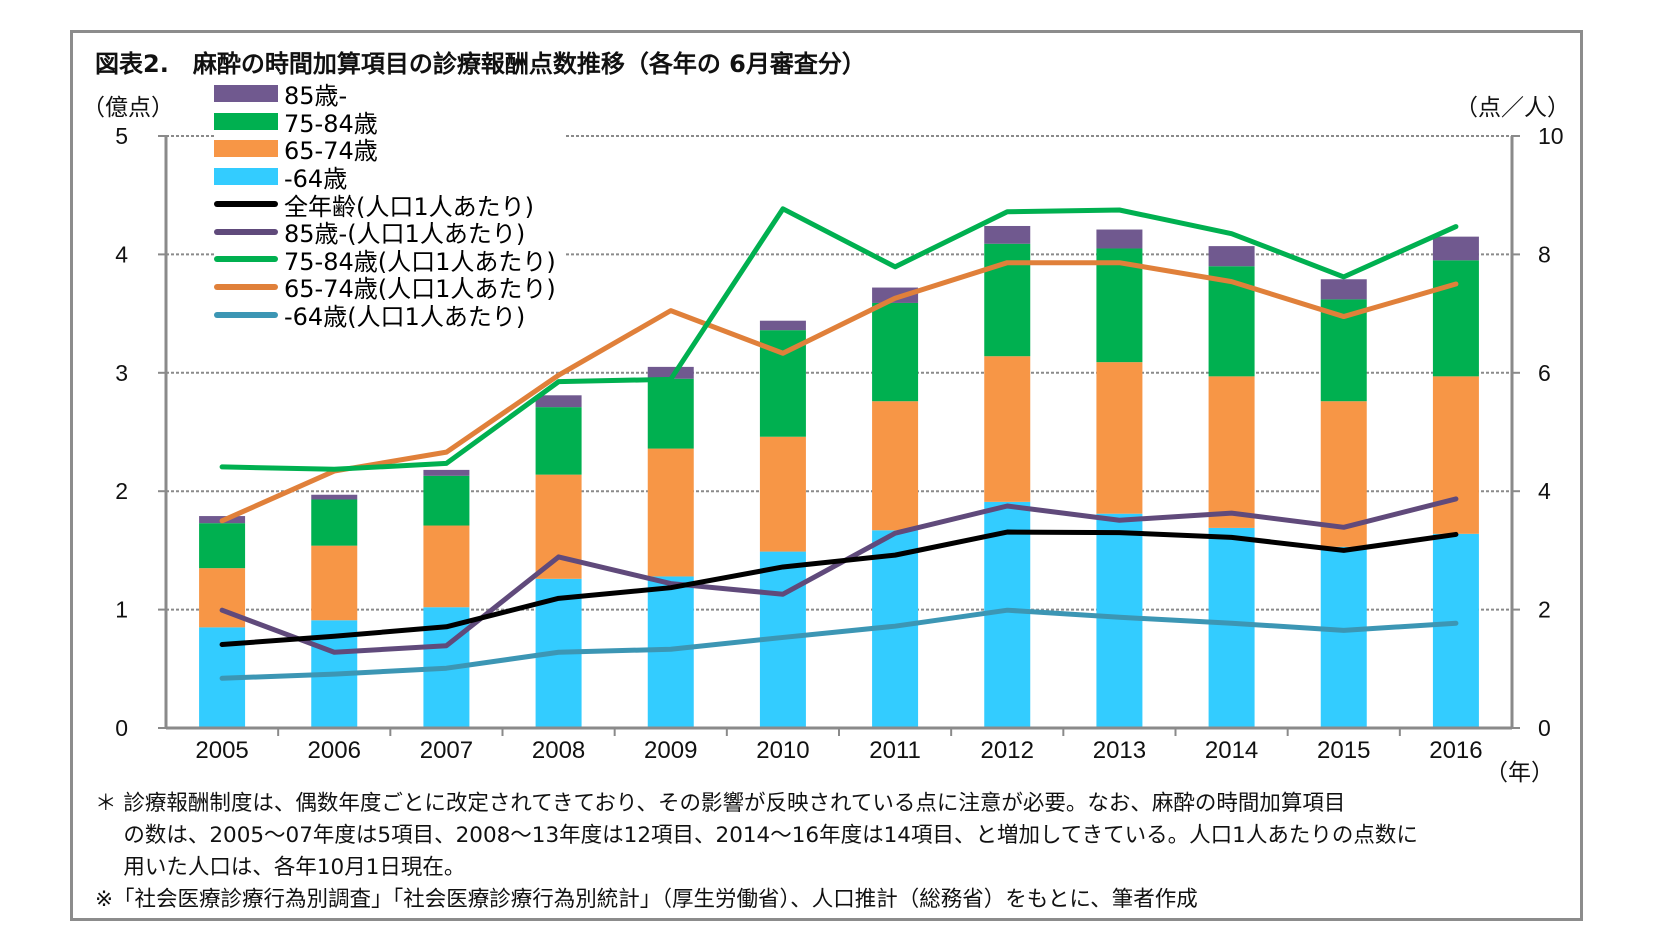 This screenshot has height=946, width=1660. I want to click on legend-item: 65-74歳(人口1人あたり), so click(385, 288).